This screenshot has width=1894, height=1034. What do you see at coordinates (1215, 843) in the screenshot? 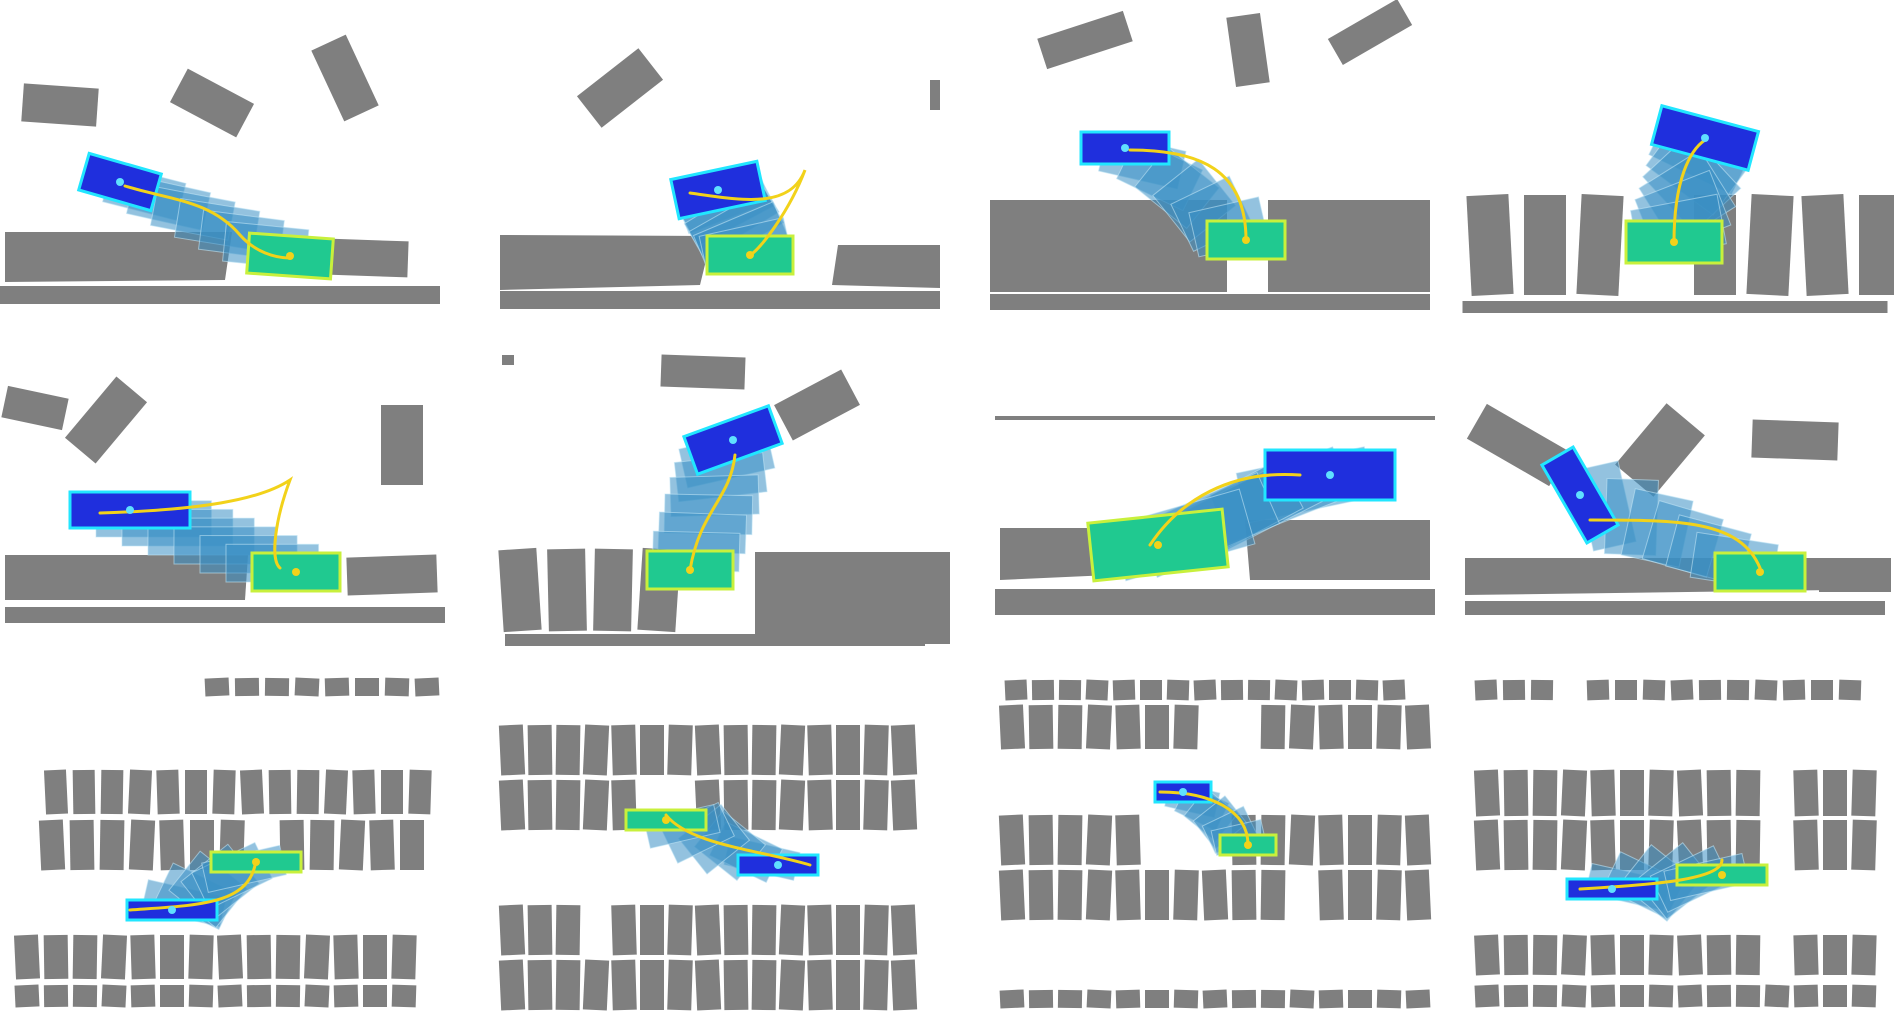
I see `scenario-panel-lot-top-turn` at bounding box center [1215, 843].